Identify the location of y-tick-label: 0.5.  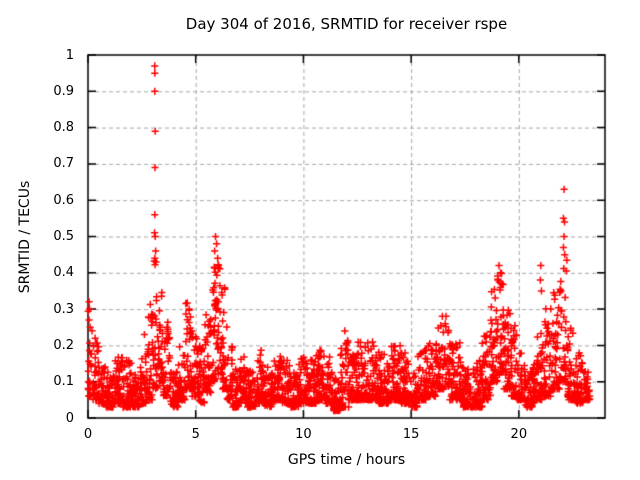
(63, 236).